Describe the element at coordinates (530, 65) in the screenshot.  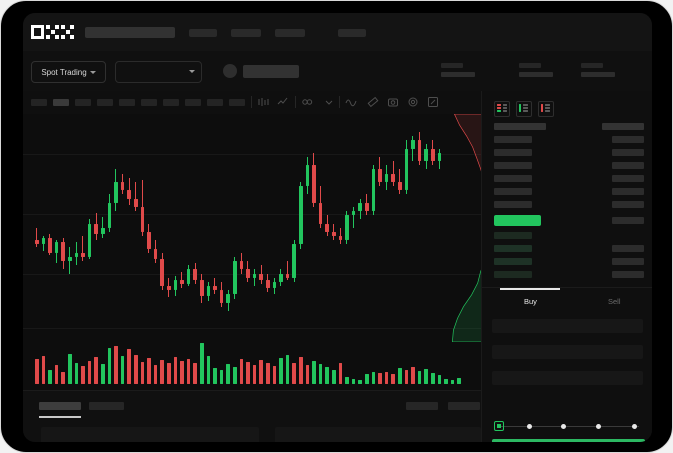
I see `stat-2-label` at that location.